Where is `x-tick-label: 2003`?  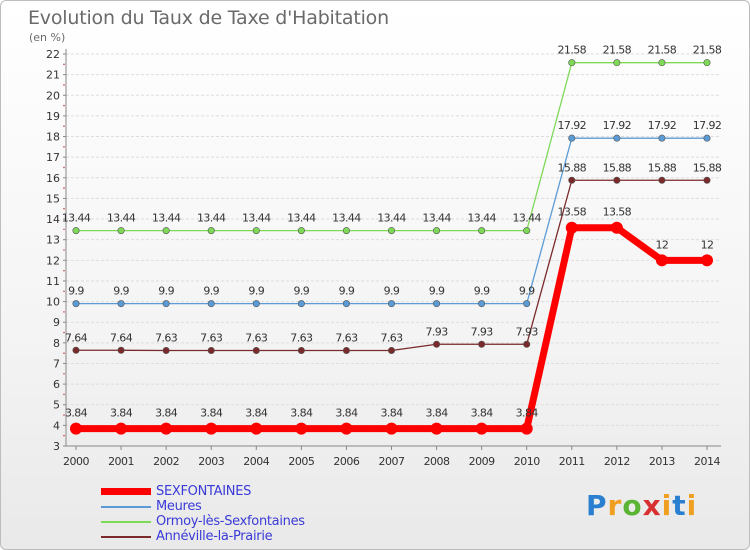
x-tick-label: 2003 is located at coordinates (211, 461).